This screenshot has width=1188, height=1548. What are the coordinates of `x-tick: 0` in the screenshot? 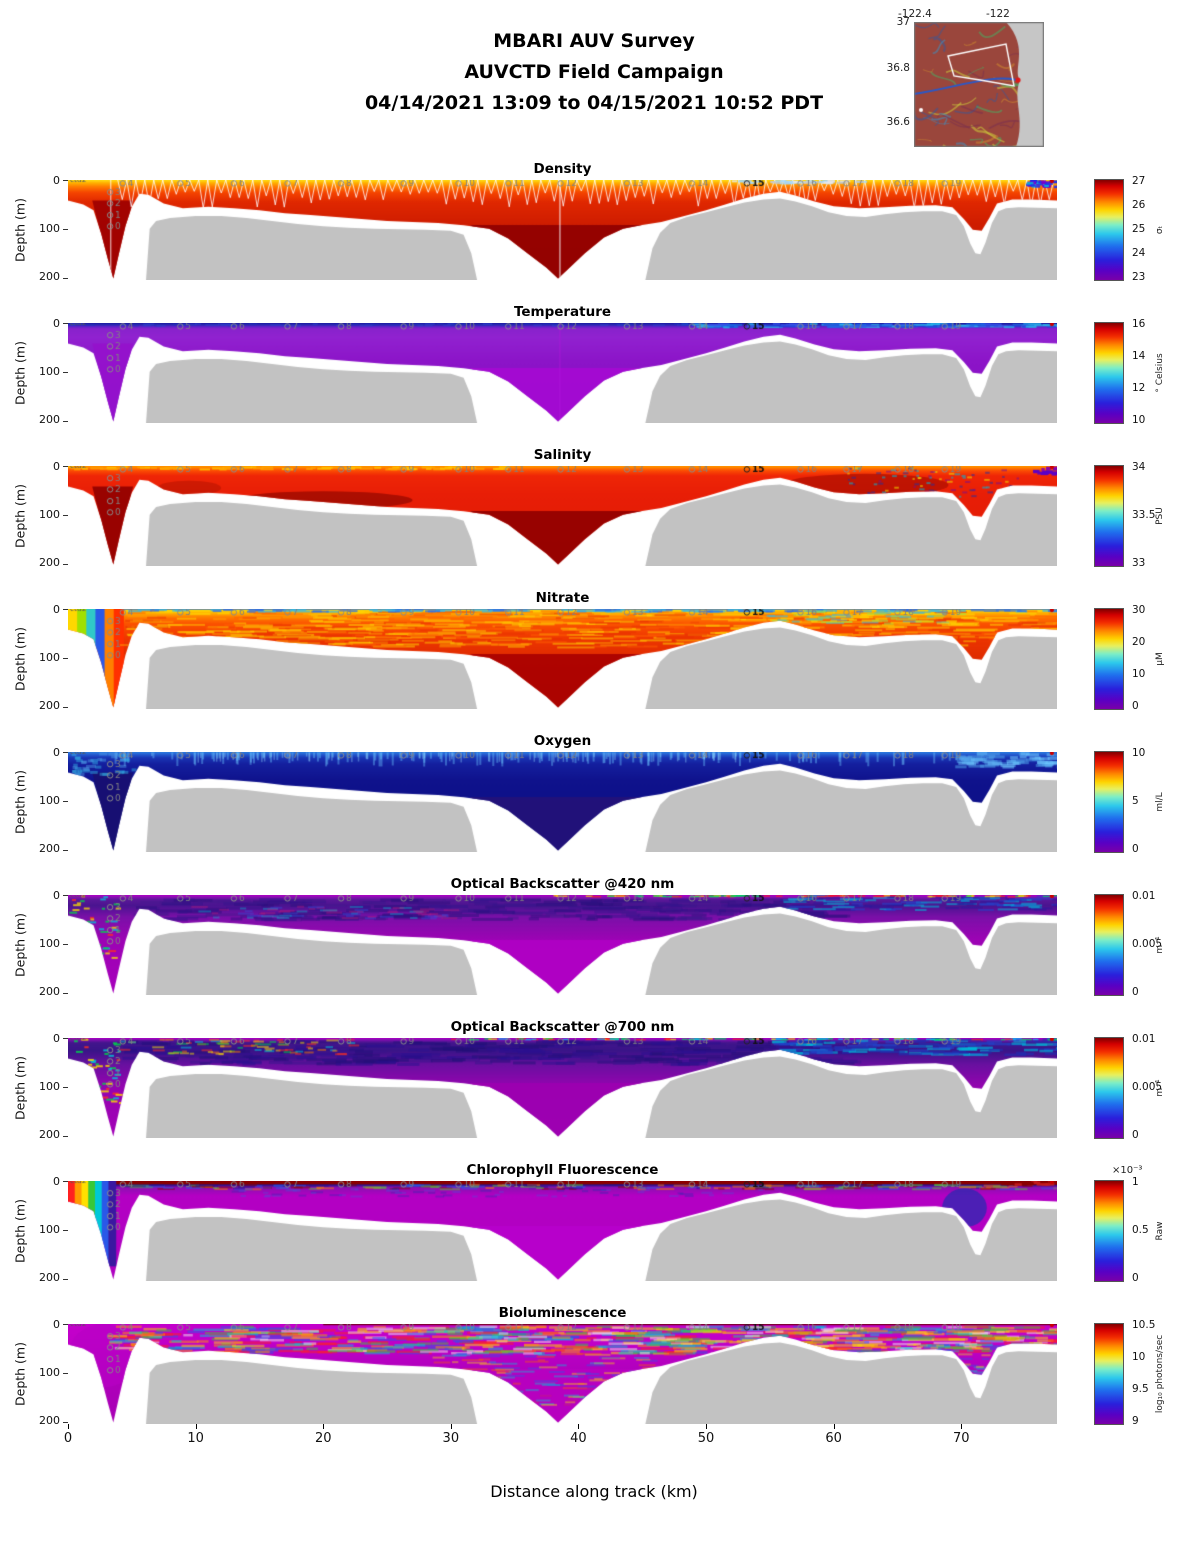 It's located at (68, 1438).